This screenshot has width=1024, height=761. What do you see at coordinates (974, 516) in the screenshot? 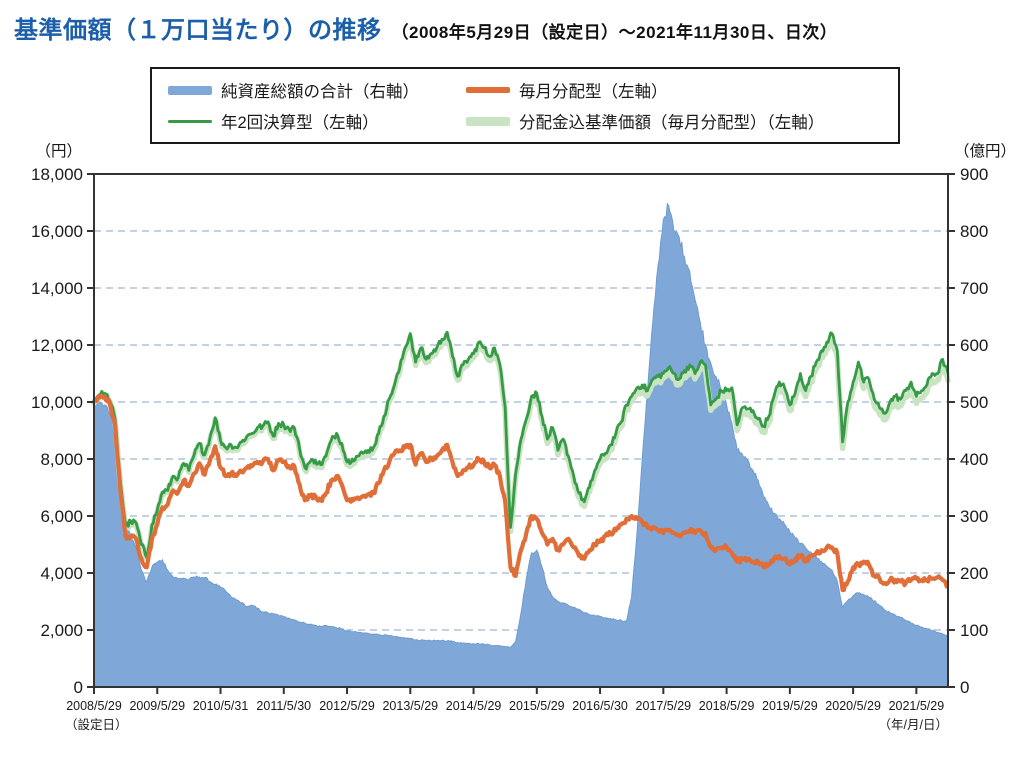
I see `right-axis-tick-label: 300` at bounding box center [974, 516].